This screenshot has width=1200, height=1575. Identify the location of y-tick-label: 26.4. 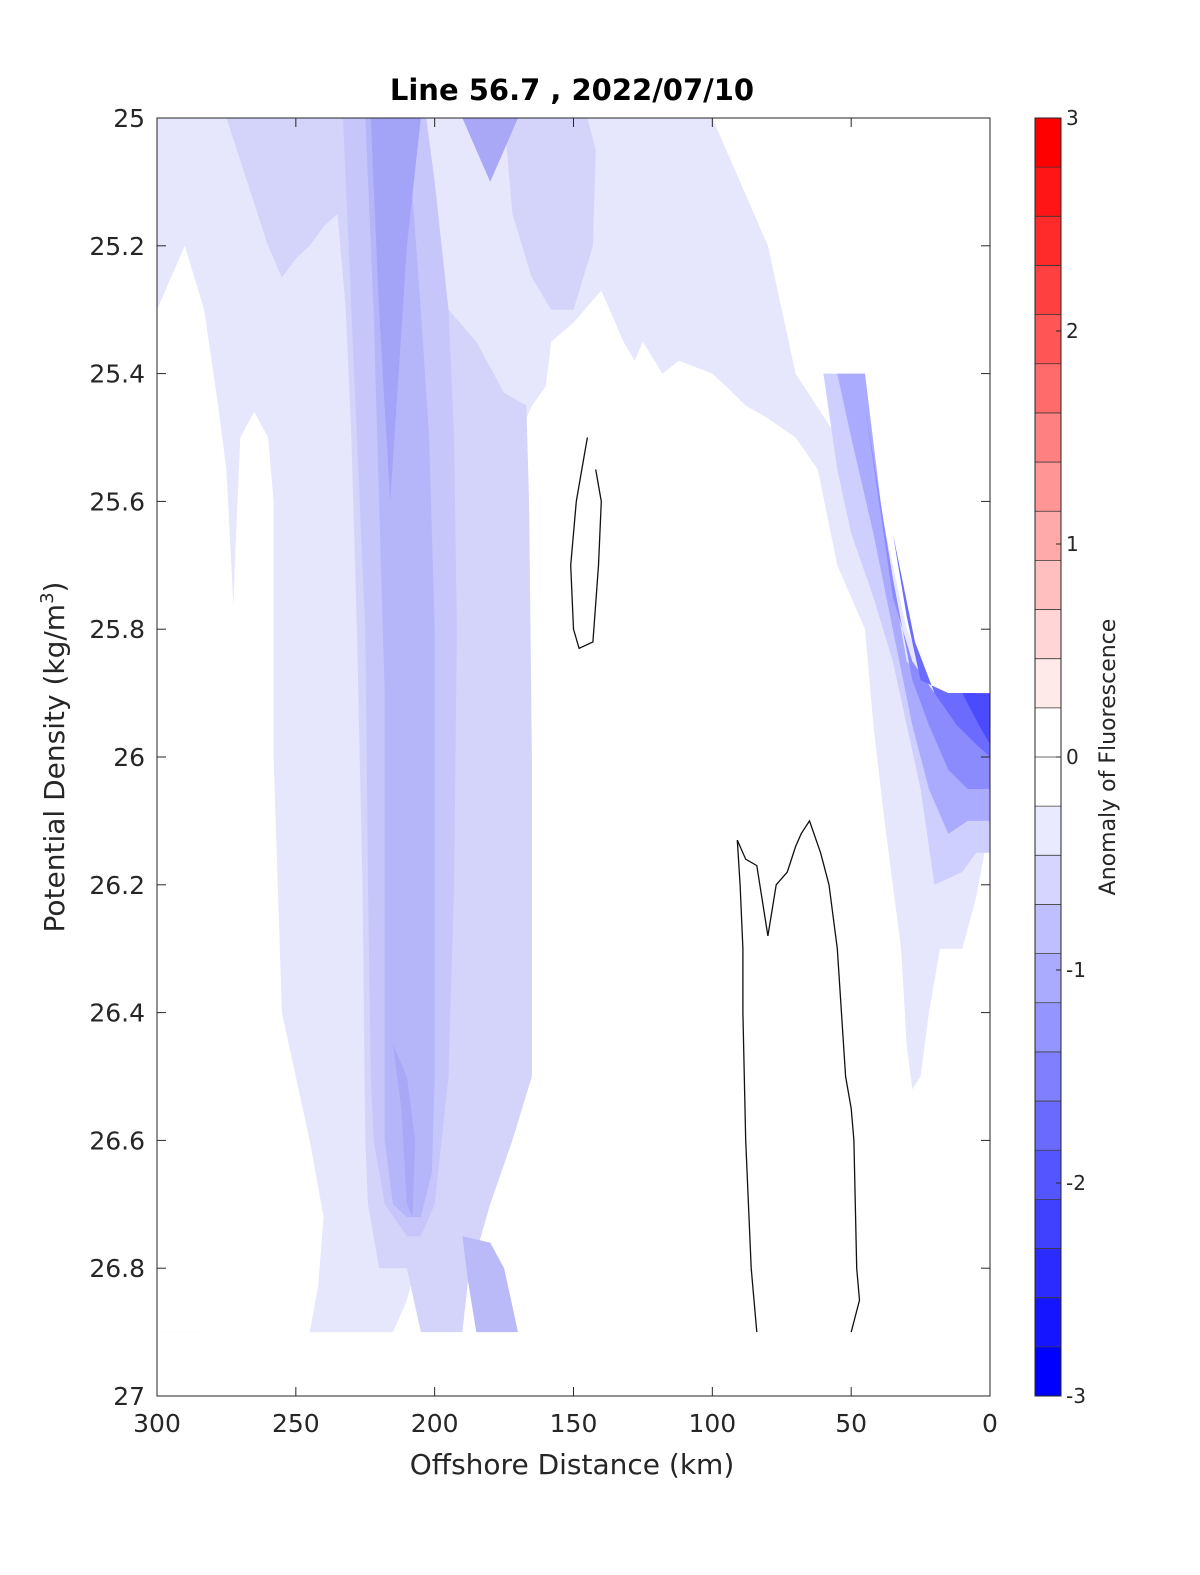
(117, 1013).